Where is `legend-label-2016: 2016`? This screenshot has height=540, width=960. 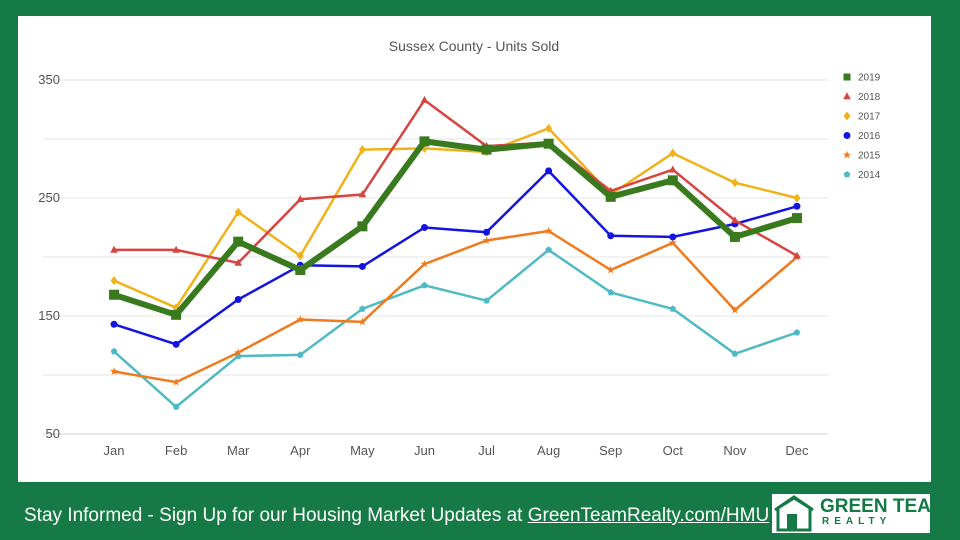 legend-label-2016: 2016 is located at coordinates (869, 136).